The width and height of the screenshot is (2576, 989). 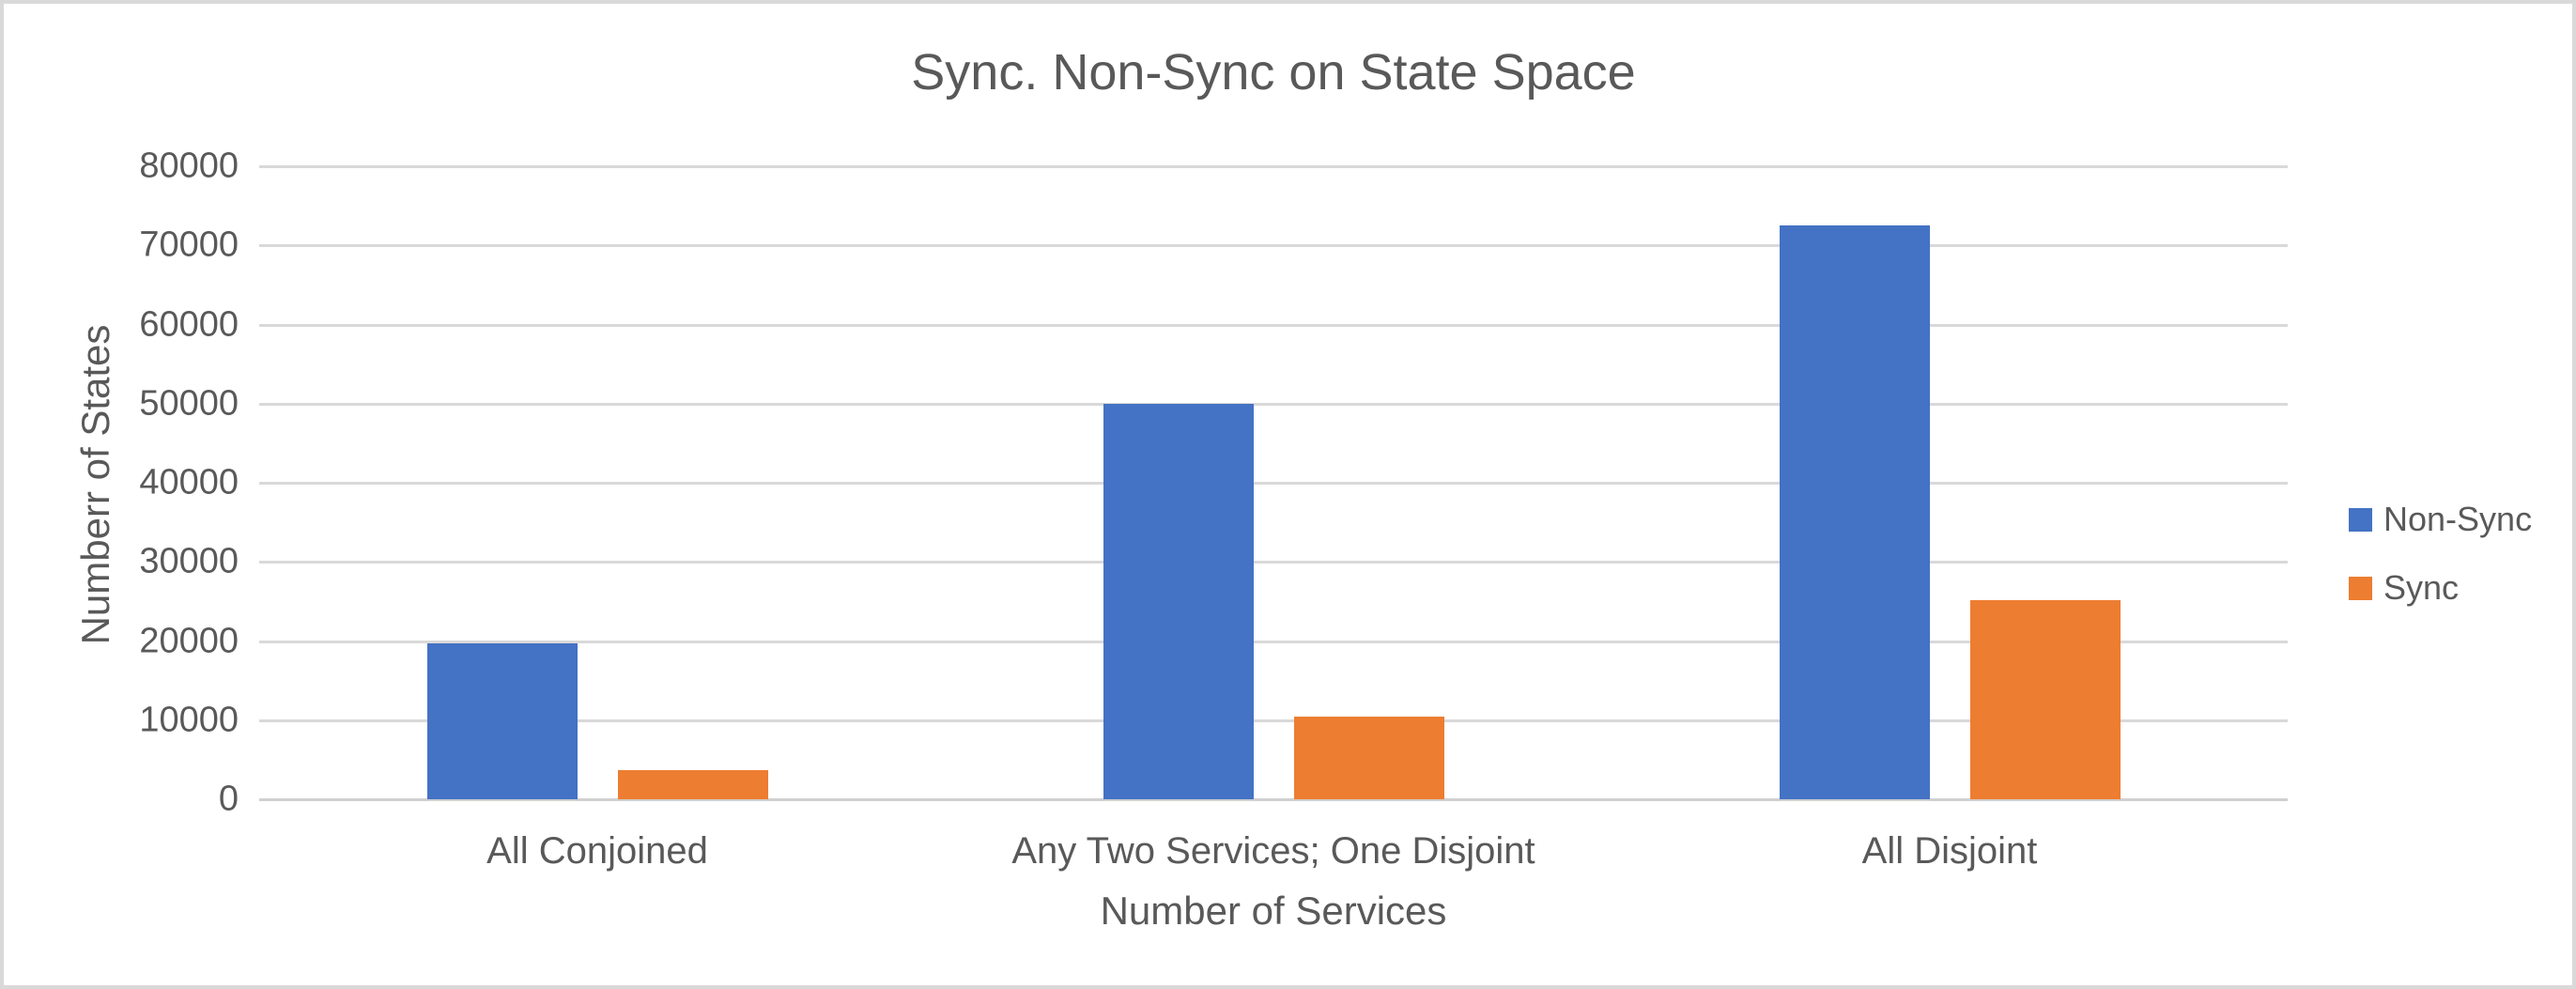 I want to click on y-tick-label: 80000, so click(x=189, y=166).